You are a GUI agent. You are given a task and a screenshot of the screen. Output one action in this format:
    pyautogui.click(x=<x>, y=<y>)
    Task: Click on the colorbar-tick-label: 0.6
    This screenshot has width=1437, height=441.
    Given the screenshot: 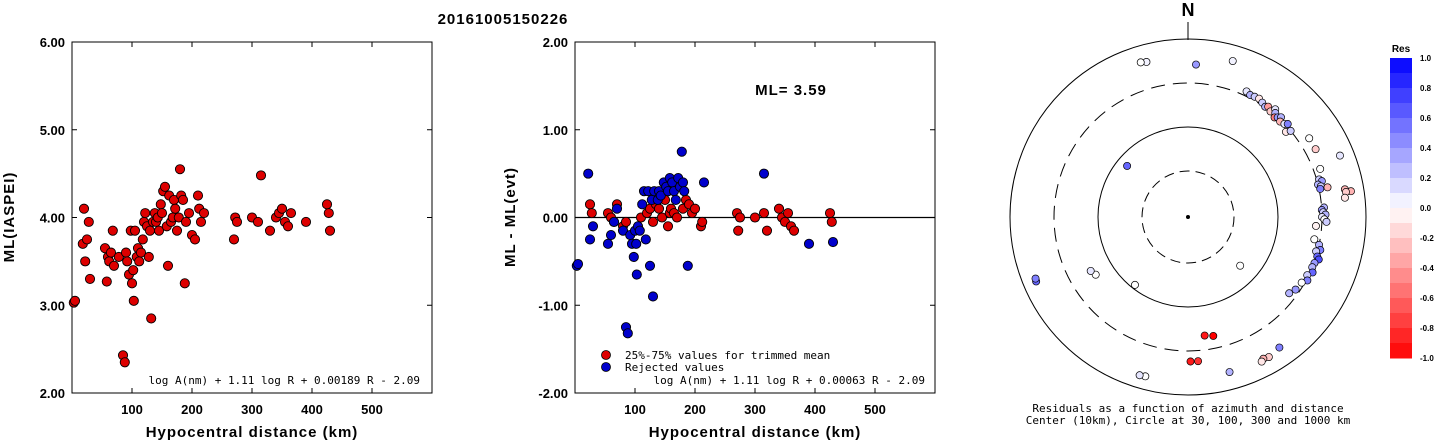 What is the action you would take?
    pyautogui.click(x=1426, y=118)
    